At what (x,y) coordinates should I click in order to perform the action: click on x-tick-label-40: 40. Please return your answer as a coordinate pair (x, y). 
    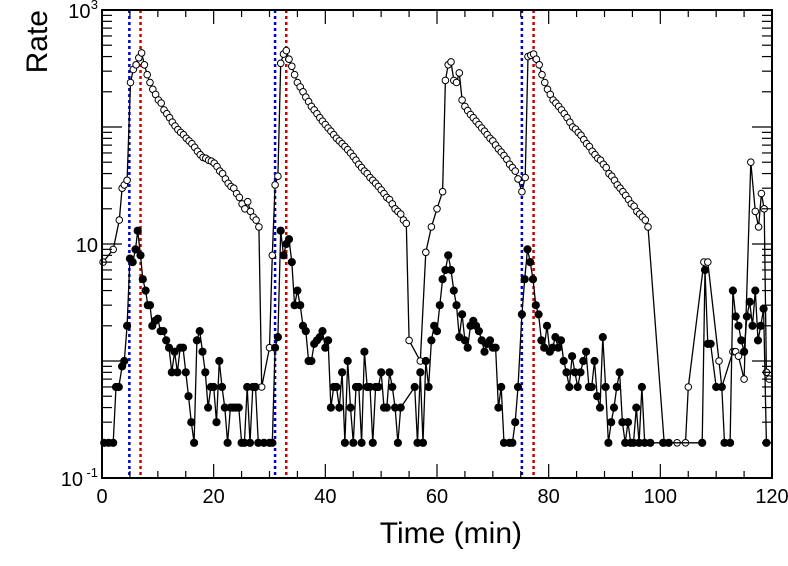
    Looking at the image, I should click on (325, 497).